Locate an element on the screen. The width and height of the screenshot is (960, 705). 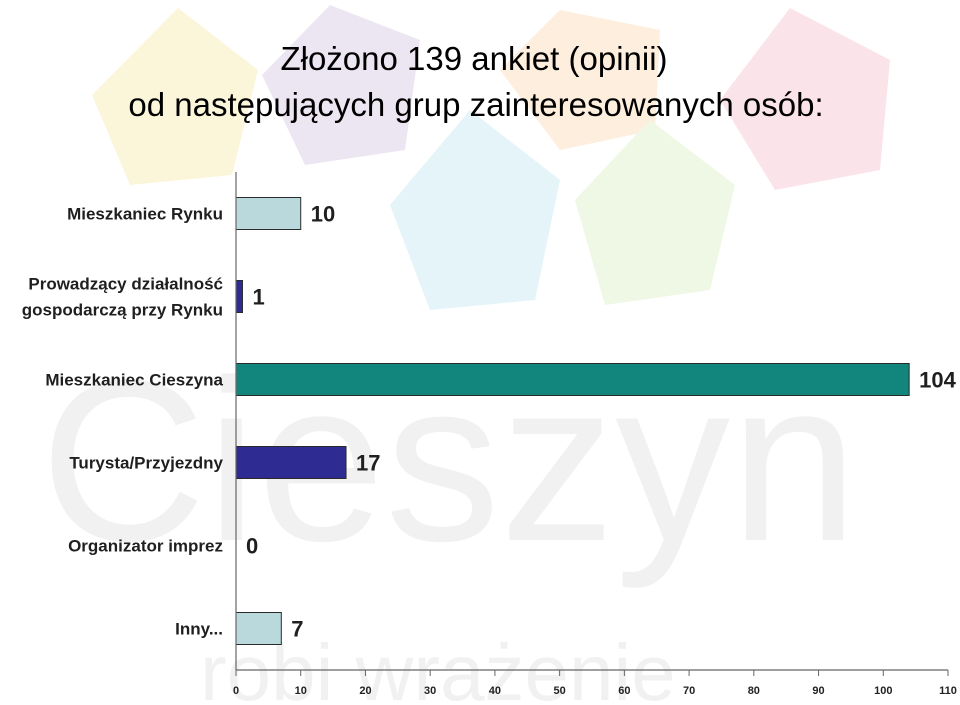
x-tick-label-6: 60 is located at coordinates (624, 691).